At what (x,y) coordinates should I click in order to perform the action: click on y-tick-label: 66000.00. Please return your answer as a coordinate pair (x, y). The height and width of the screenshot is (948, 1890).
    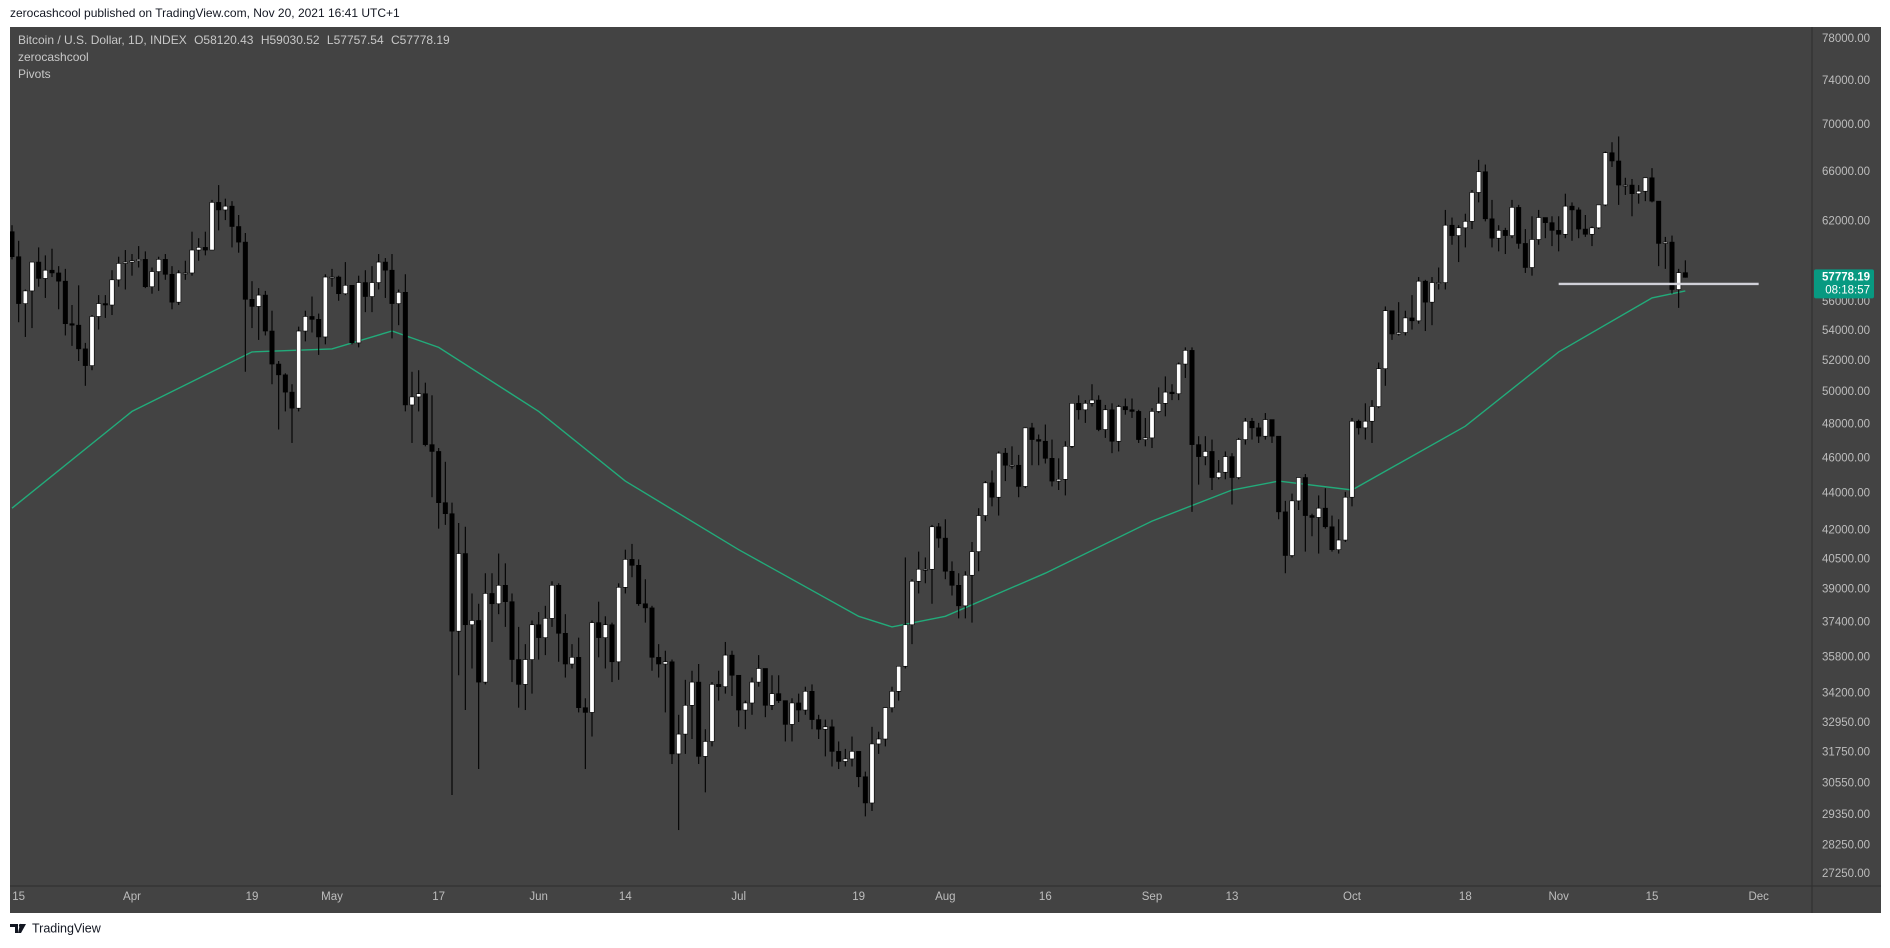
    Looking at the image, I should click on (1846, 172).